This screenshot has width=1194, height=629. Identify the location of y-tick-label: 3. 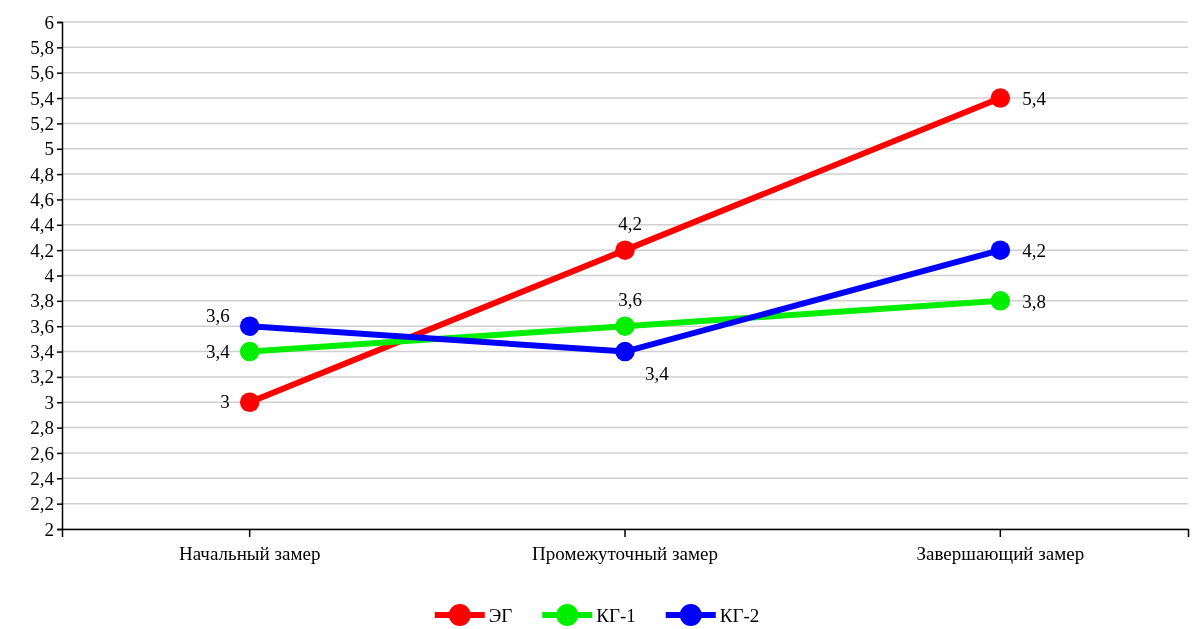
(49, 402).